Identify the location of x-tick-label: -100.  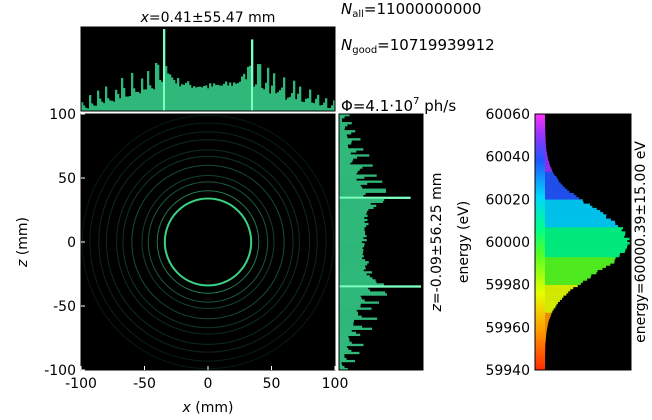
(81, 384).